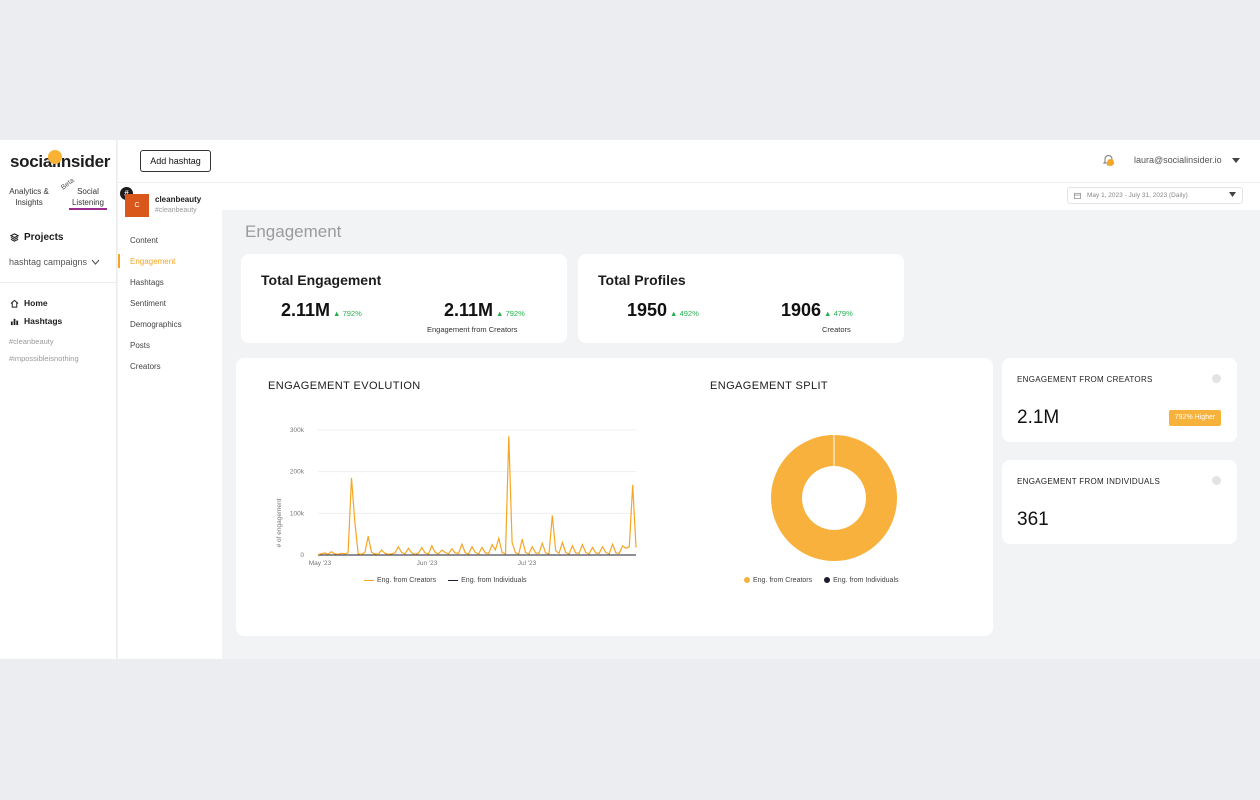 This screenshot has height=800, width=1260. What do you see at coordinates (344, 386) in the screenshot?
I see `evolution-title: ENGAGEMENT EVOLUTION` at bounding box center [344, 386].